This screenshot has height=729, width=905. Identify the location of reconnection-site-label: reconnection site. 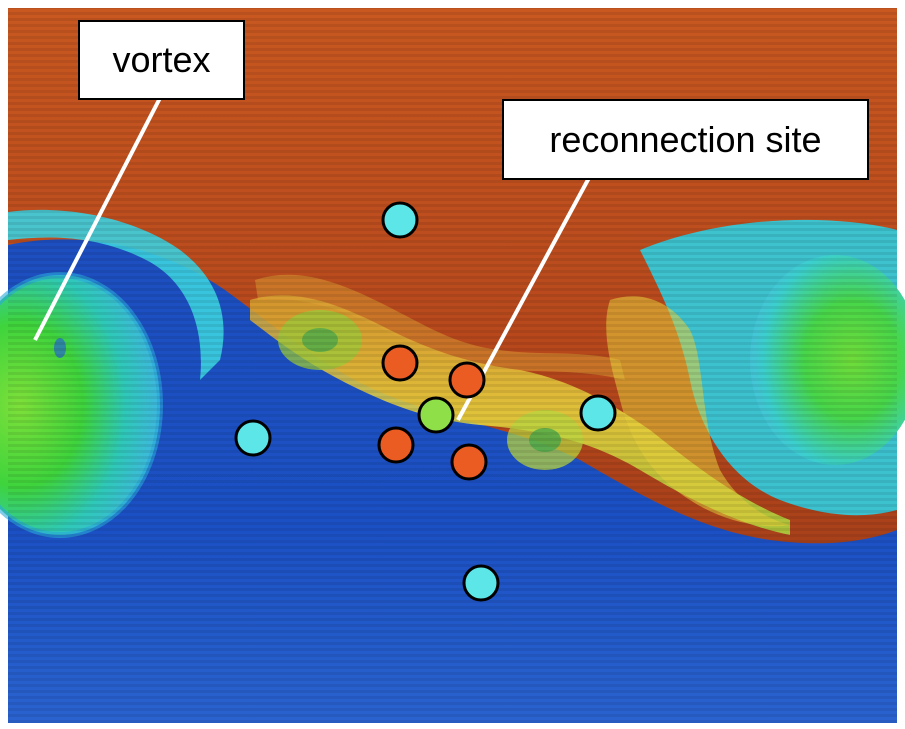
(685, 139).